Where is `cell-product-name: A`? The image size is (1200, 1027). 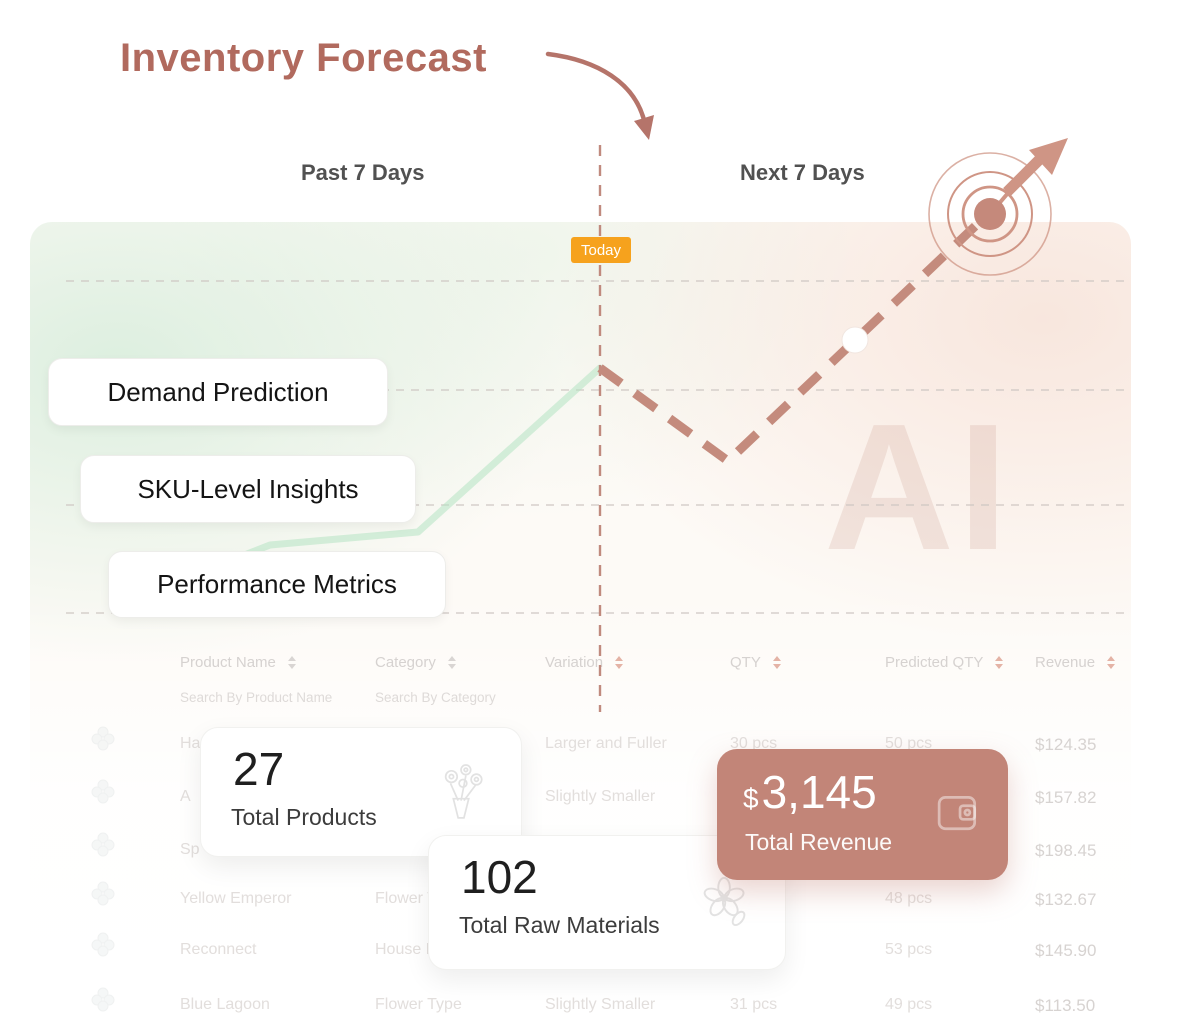 cell-product-name: A is located at coordinates (185, 796).